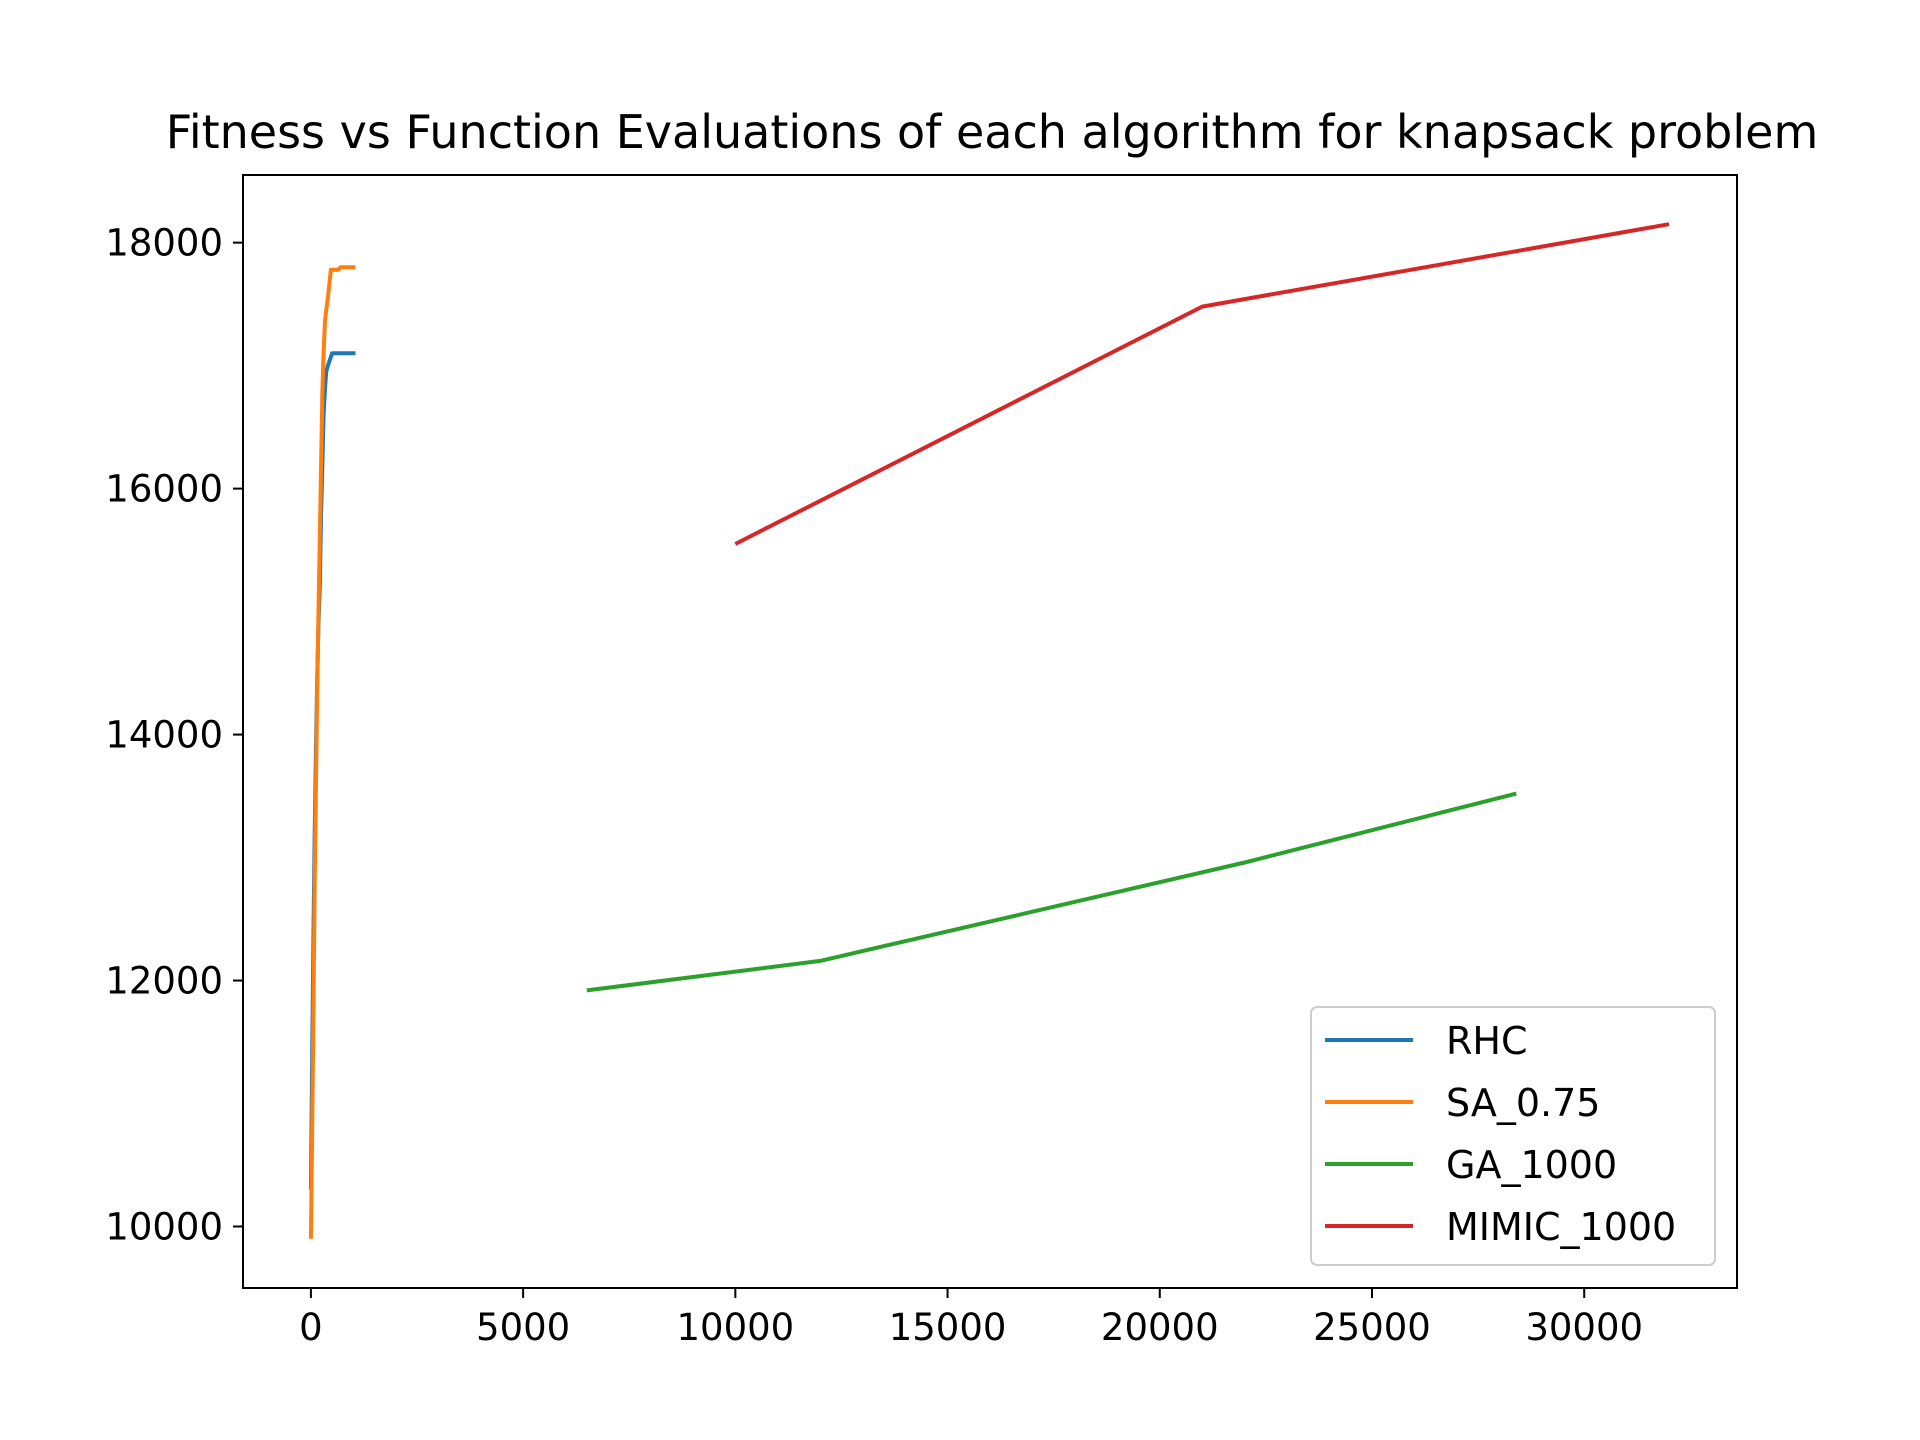  Describe the element at coordinates (164, 1227) in the screenshot. I see `y-tick-label: 10000` at that location.